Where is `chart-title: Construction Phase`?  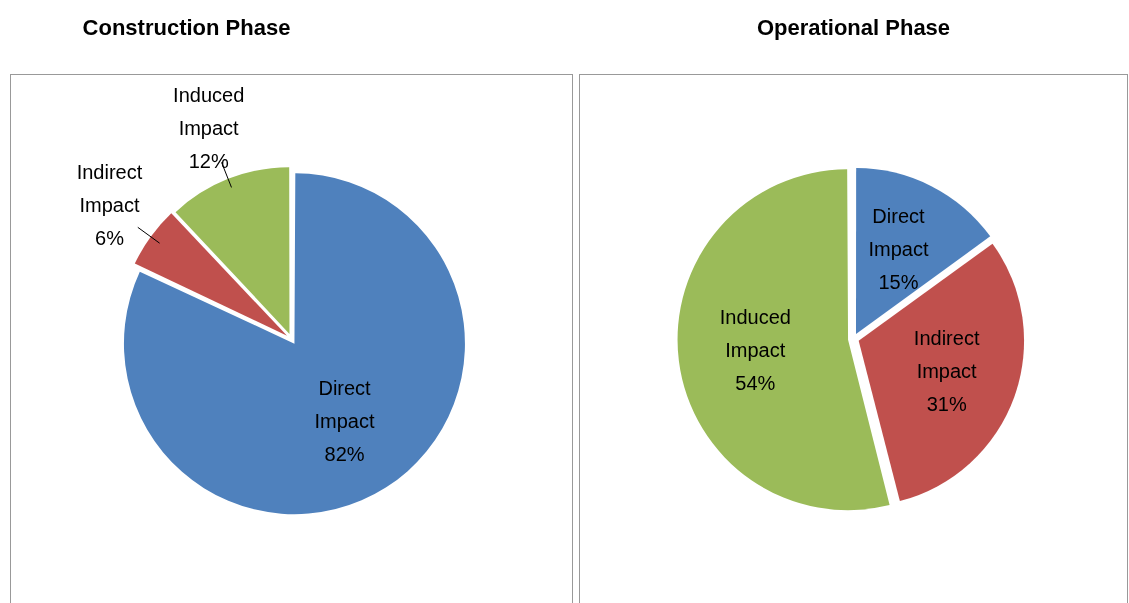 chart-title: Construction Phase is located at coordinates (186, 28).